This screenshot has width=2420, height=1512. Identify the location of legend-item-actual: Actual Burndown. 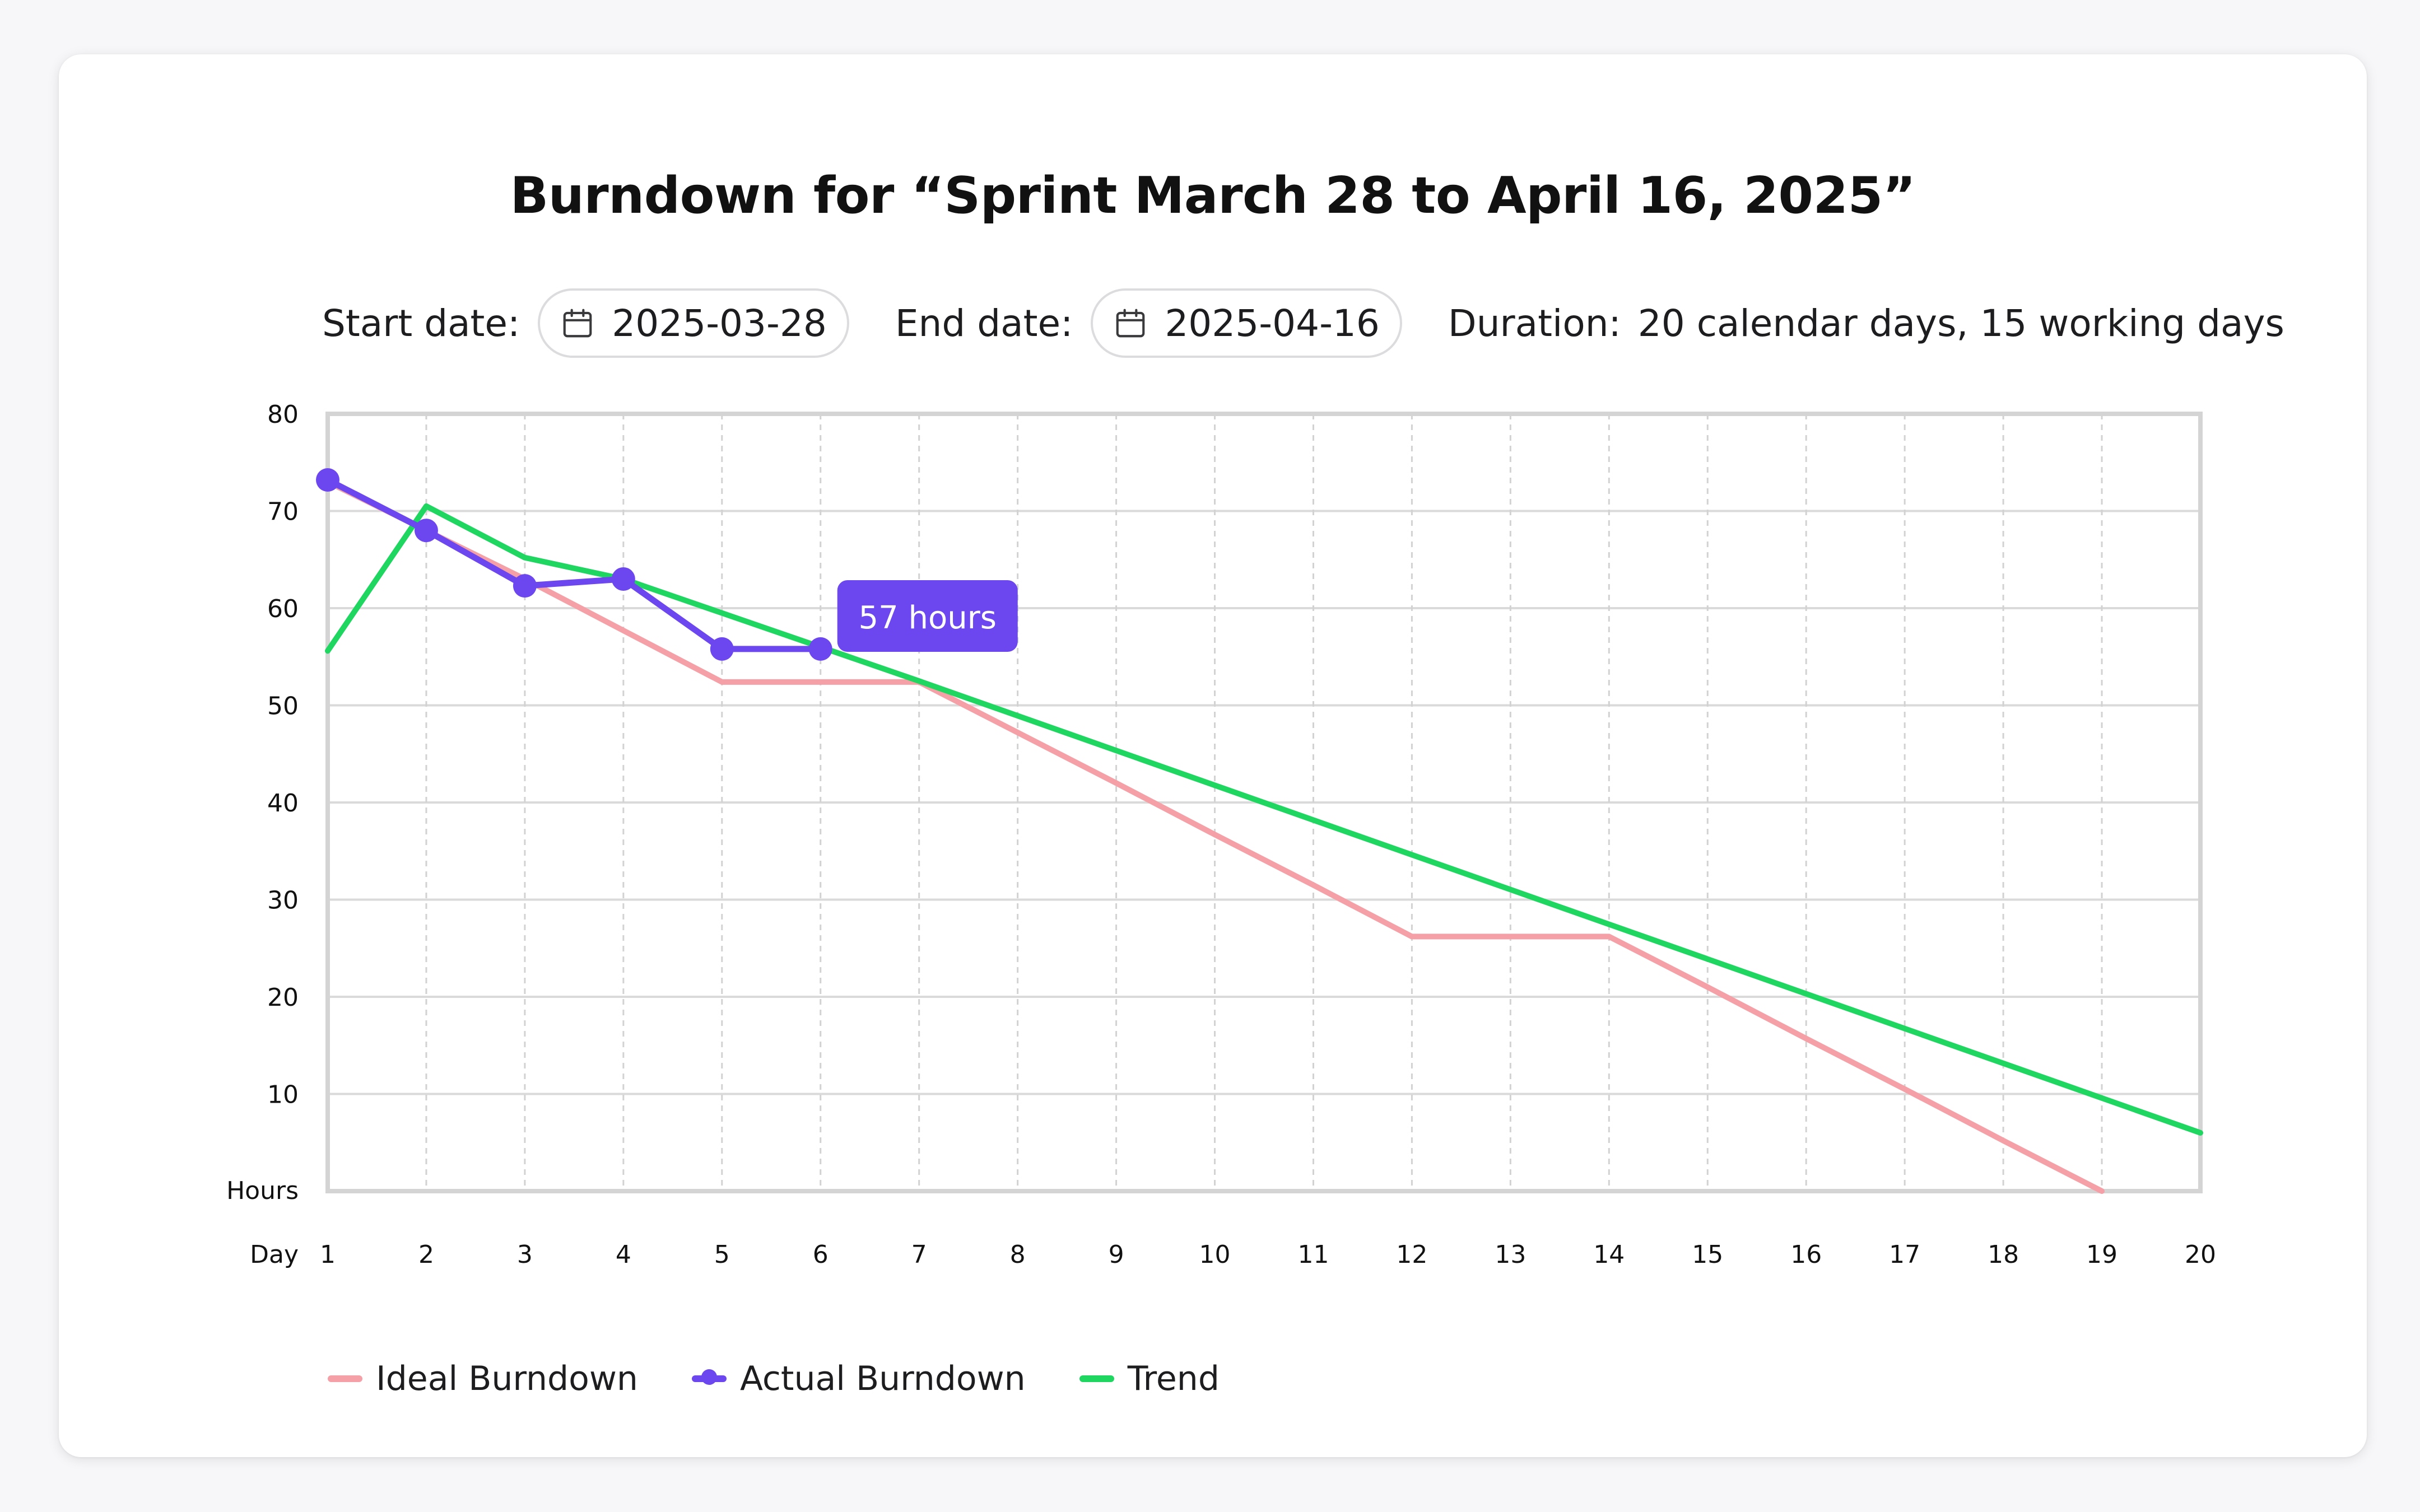
(859, 1379).